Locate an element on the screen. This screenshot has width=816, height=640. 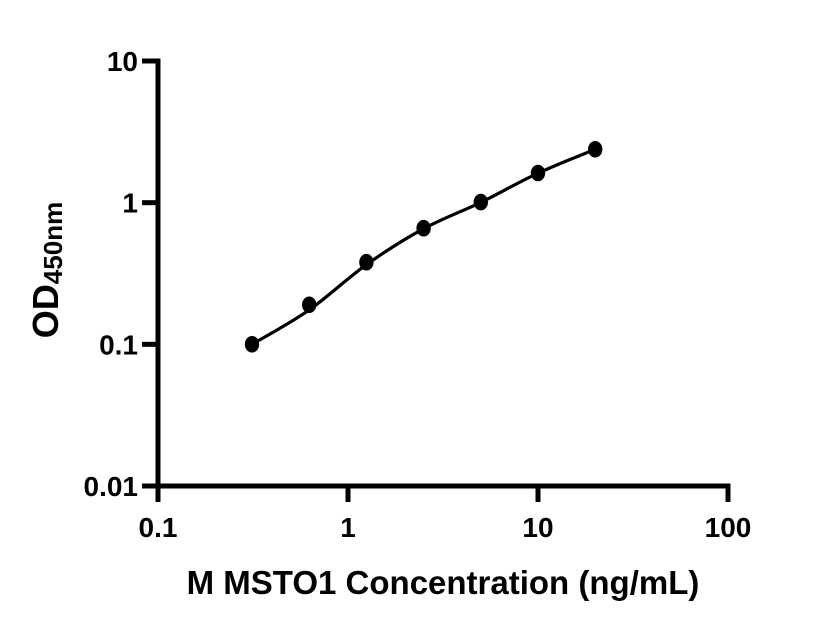
y-axis-ticks is located at coordinates (150, 273).